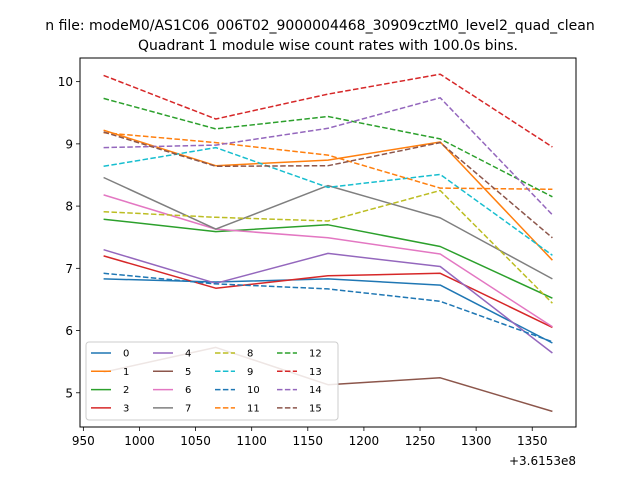  Describe the element at coordinates (542, 461) in the screenshot. I see `x-offset-label: +3.6153e8` at that location.